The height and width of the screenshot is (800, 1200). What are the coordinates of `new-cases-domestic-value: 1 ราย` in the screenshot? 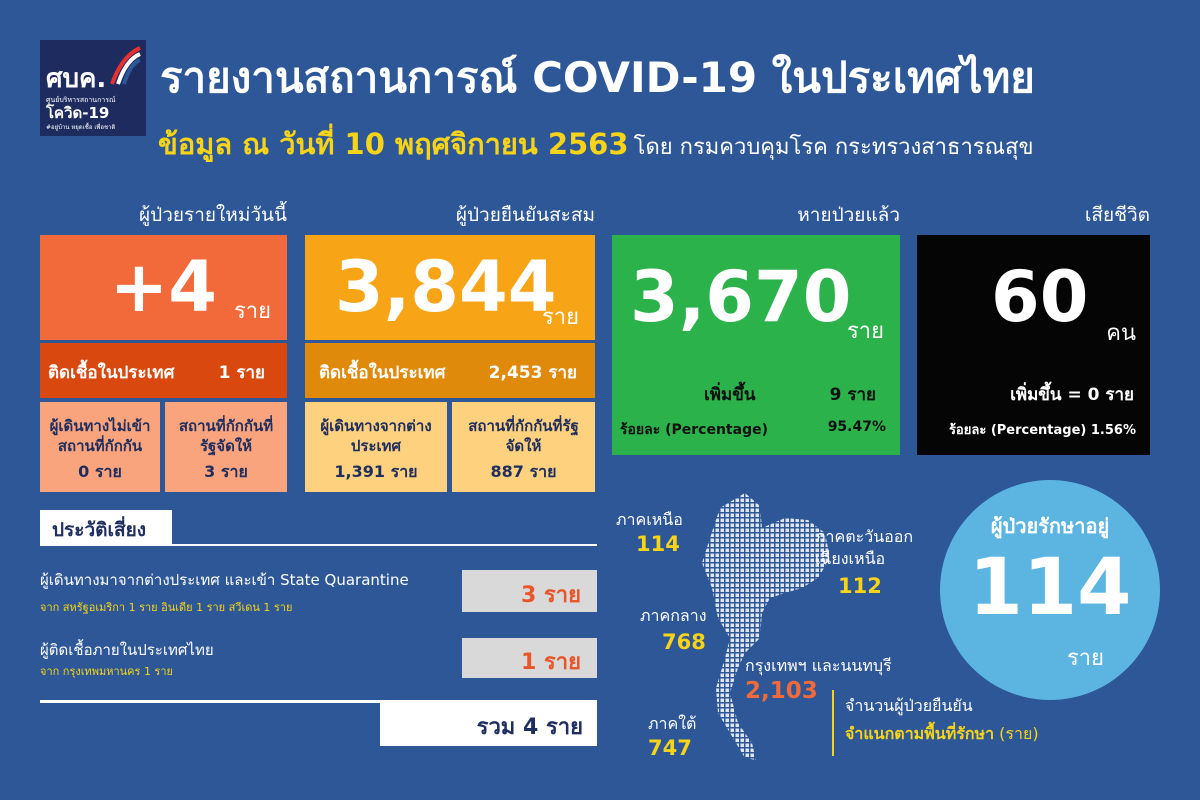 It's located at (241, 373).